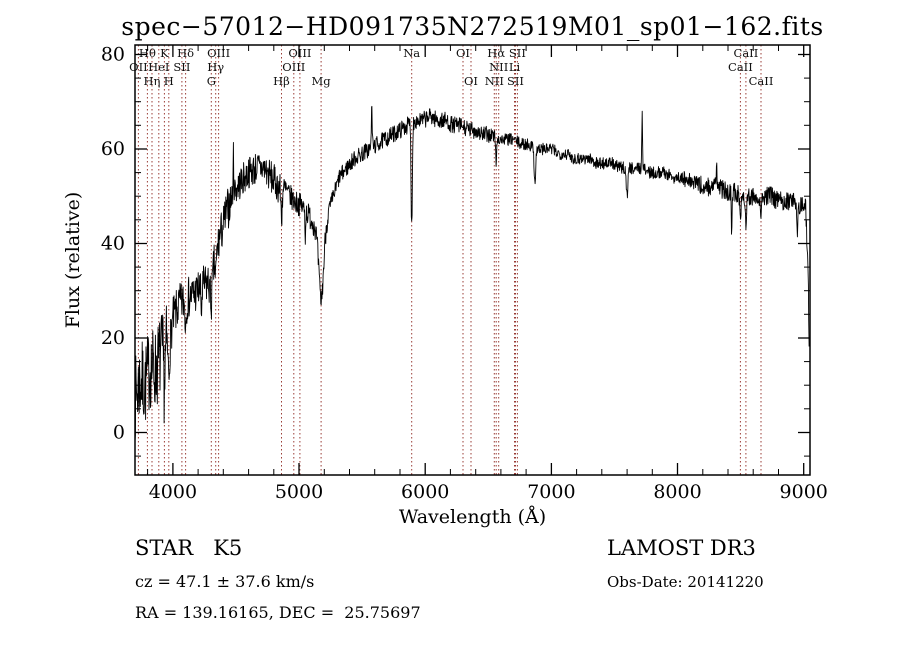 Image resolution: width=900 pixels, height=649 pixels. What do you see at coordinates (152, 81) in the screenshot?
I see `svg-text: Hη` at bounding box center [152, 81].